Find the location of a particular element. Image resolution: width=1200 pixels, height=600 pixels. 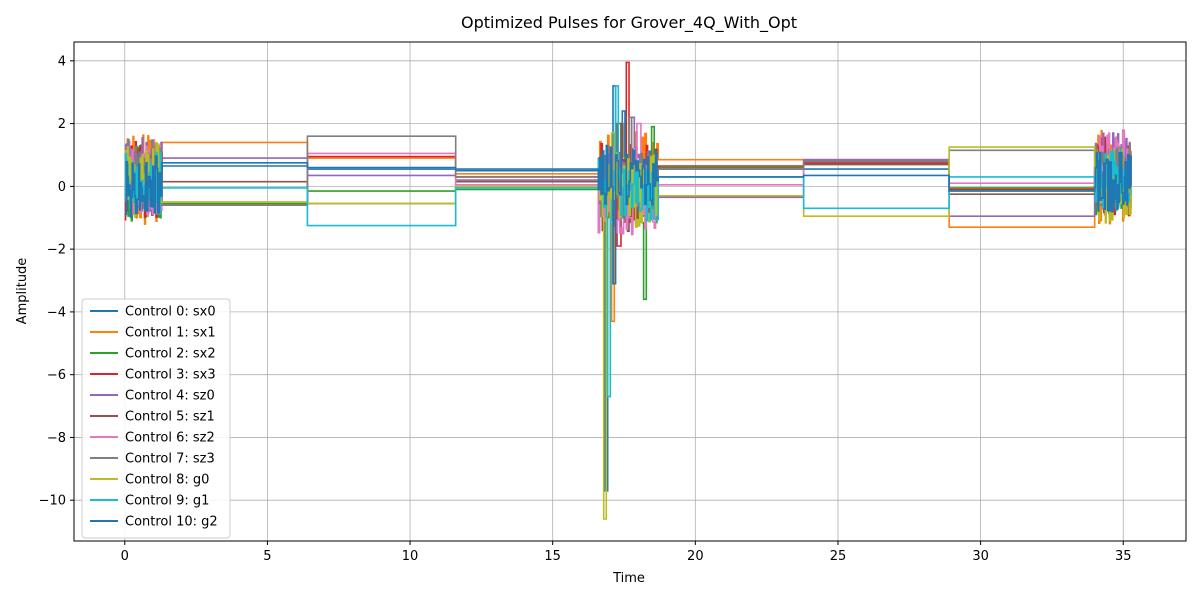

y-tick-label: −2 is located at coordinates (56, 250).